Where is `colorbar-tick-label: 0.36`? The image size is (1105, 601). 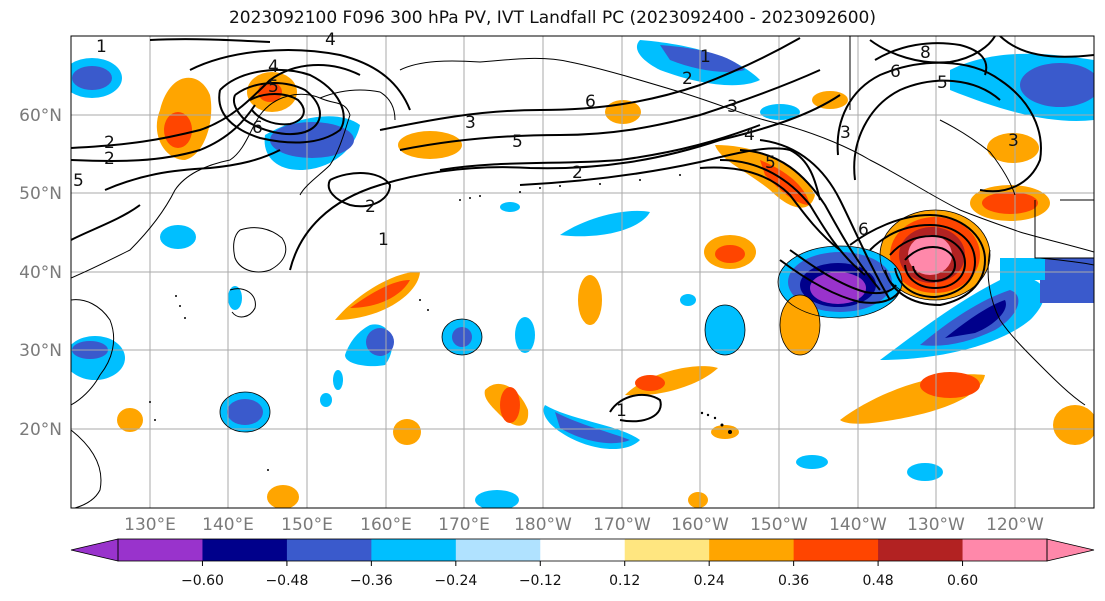
colorbar-tick-label: 0.36 is located at coordinates (793, 581).